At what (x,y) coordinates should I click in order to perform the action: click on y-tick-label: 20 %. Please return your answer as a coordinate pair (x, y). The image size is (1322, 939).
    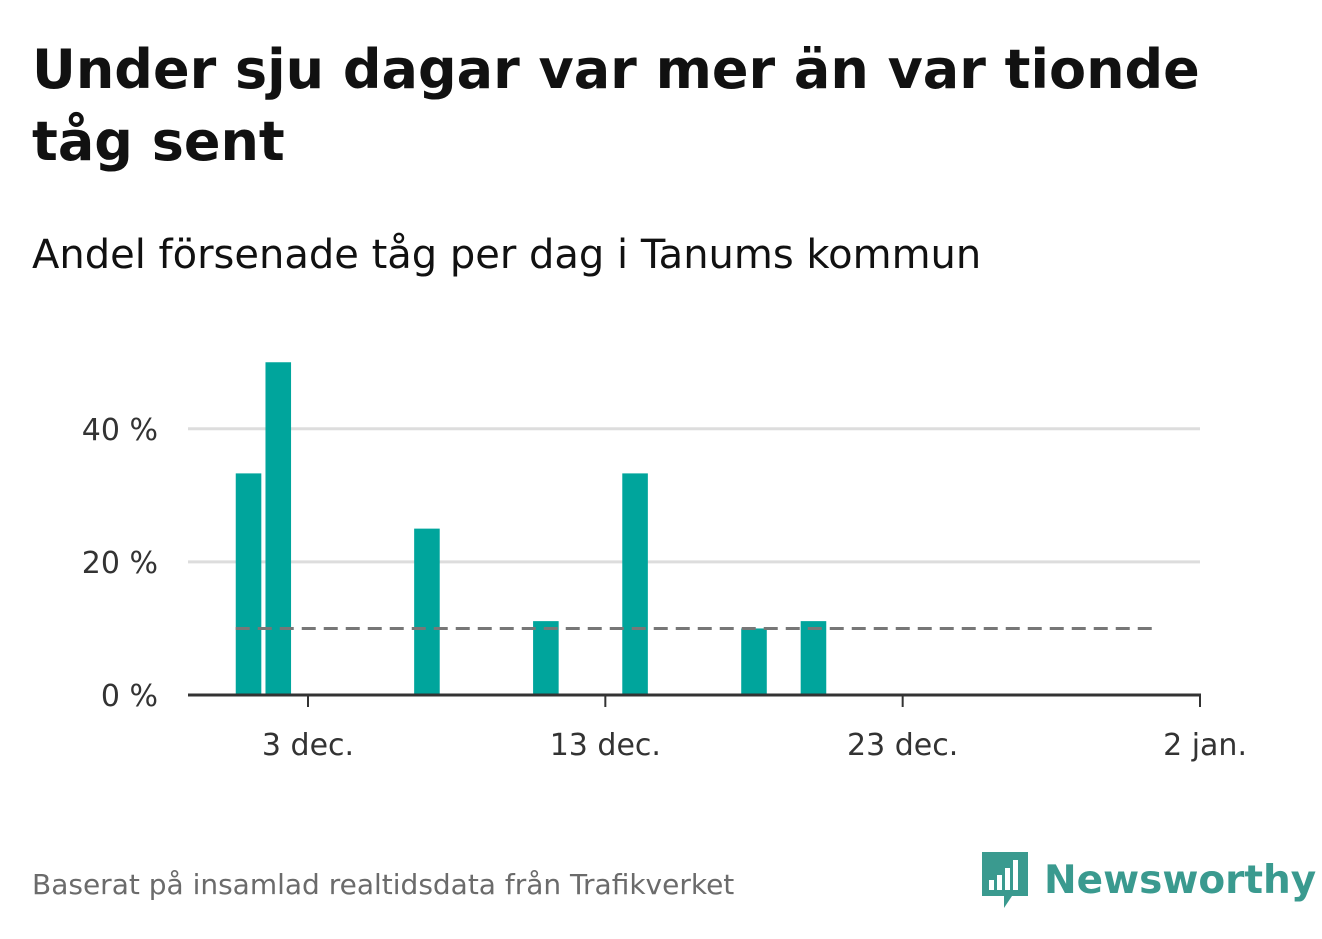
    Looking at the image, I should click on (120, 563).